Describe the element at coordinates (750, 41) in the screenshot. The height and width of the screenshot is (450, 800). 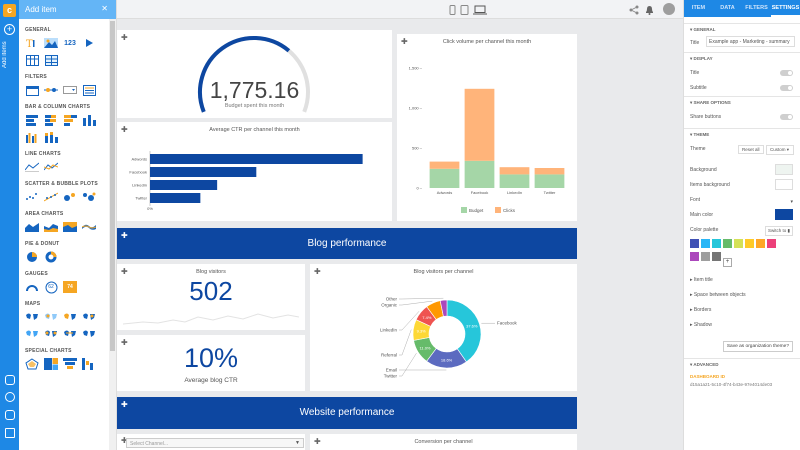
I see `title-input` at that location.